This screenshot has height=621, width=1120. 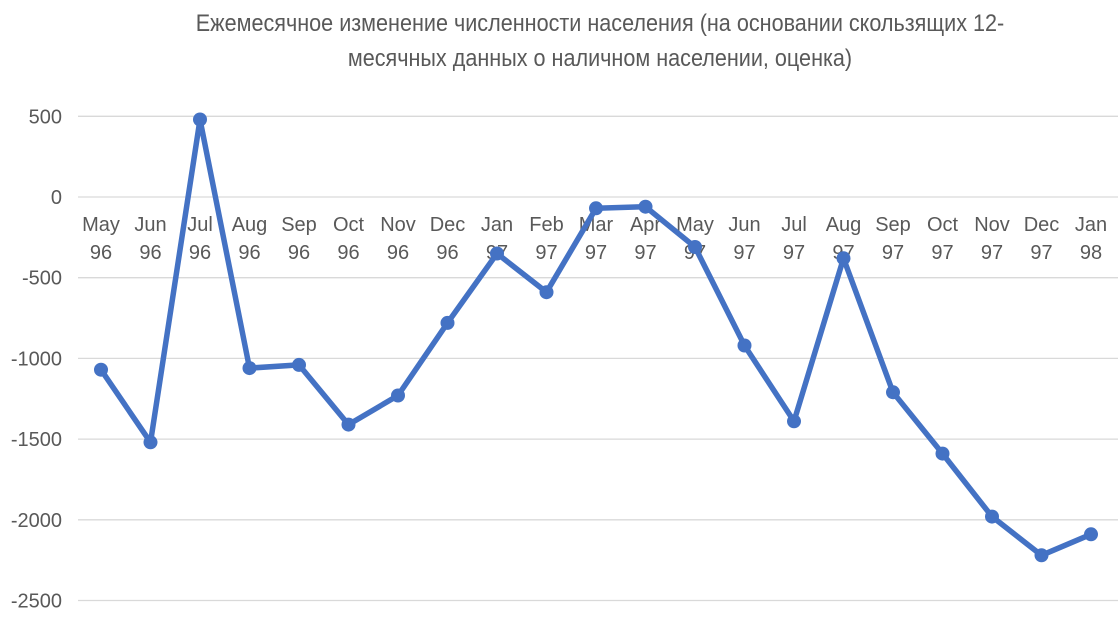 I want to click on x-tick-label: Feb 97, so click(x=546, y=239).